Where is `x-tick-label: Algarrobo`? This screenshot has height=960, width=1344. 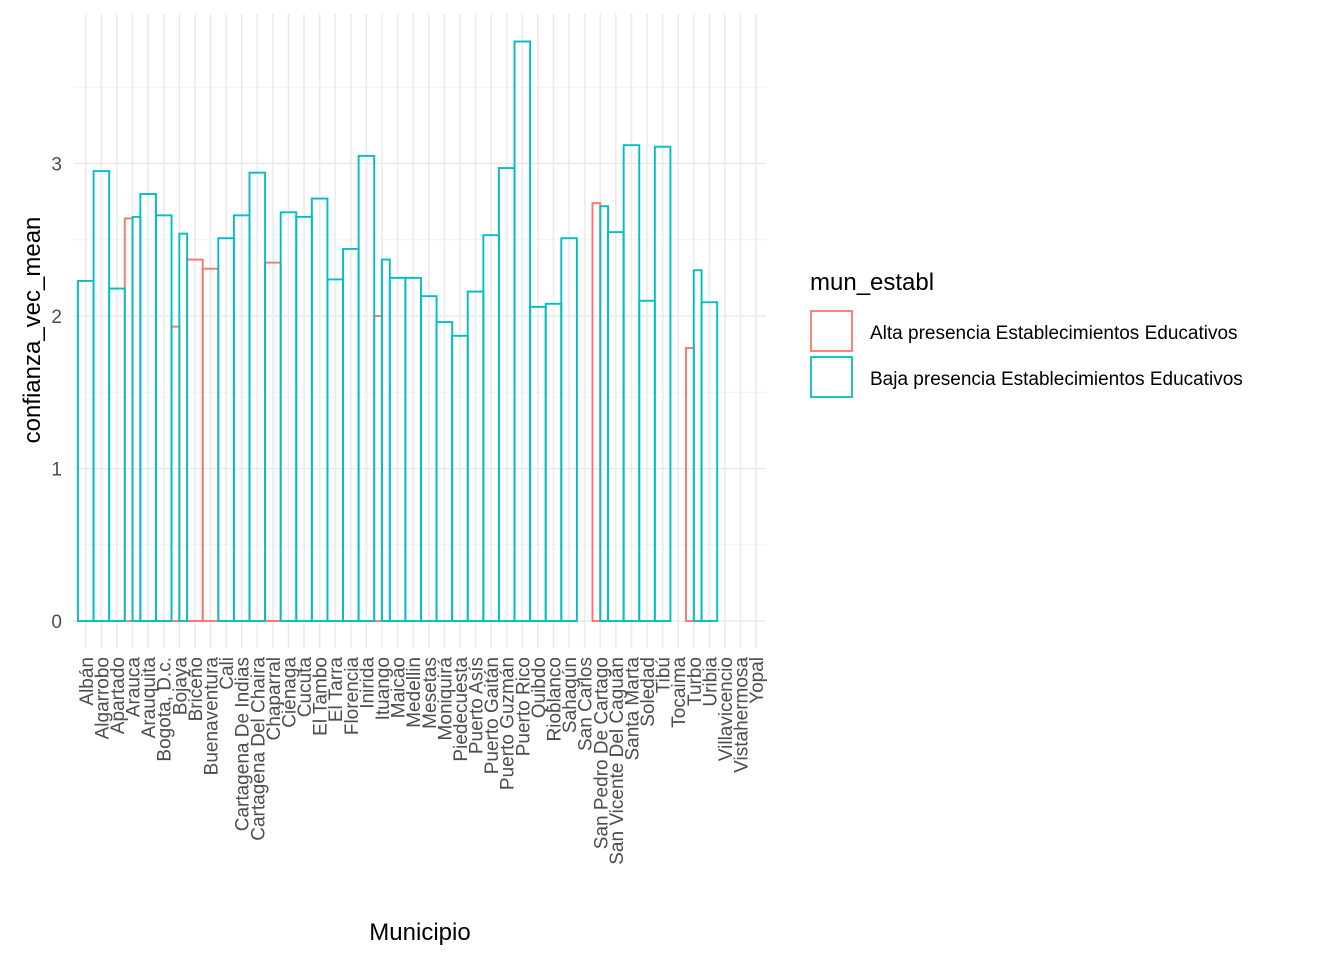
x-tick-label: Algarrobo is located at coordinates (102, 698).